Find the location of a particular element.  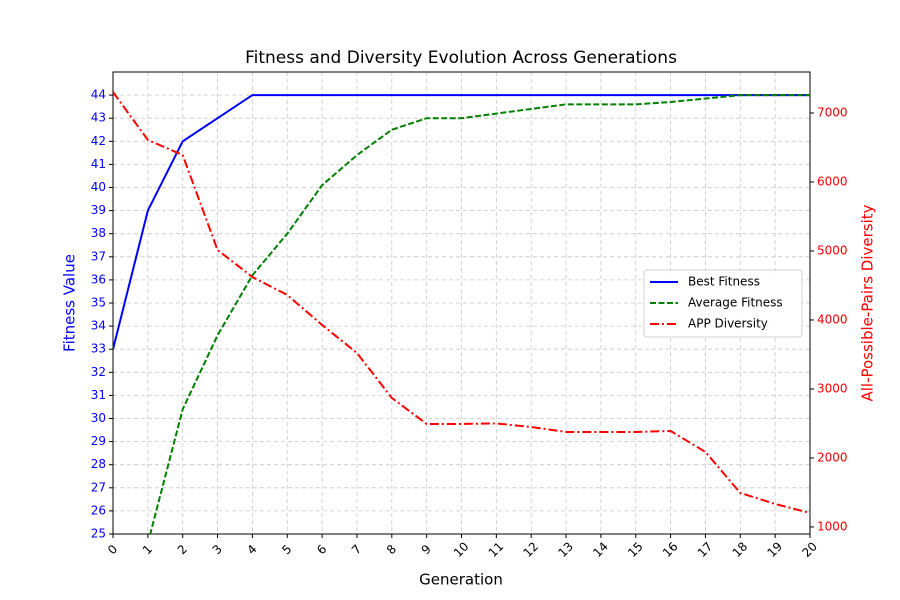

x-tick-label: 19 is located at coordinates (774, 549).